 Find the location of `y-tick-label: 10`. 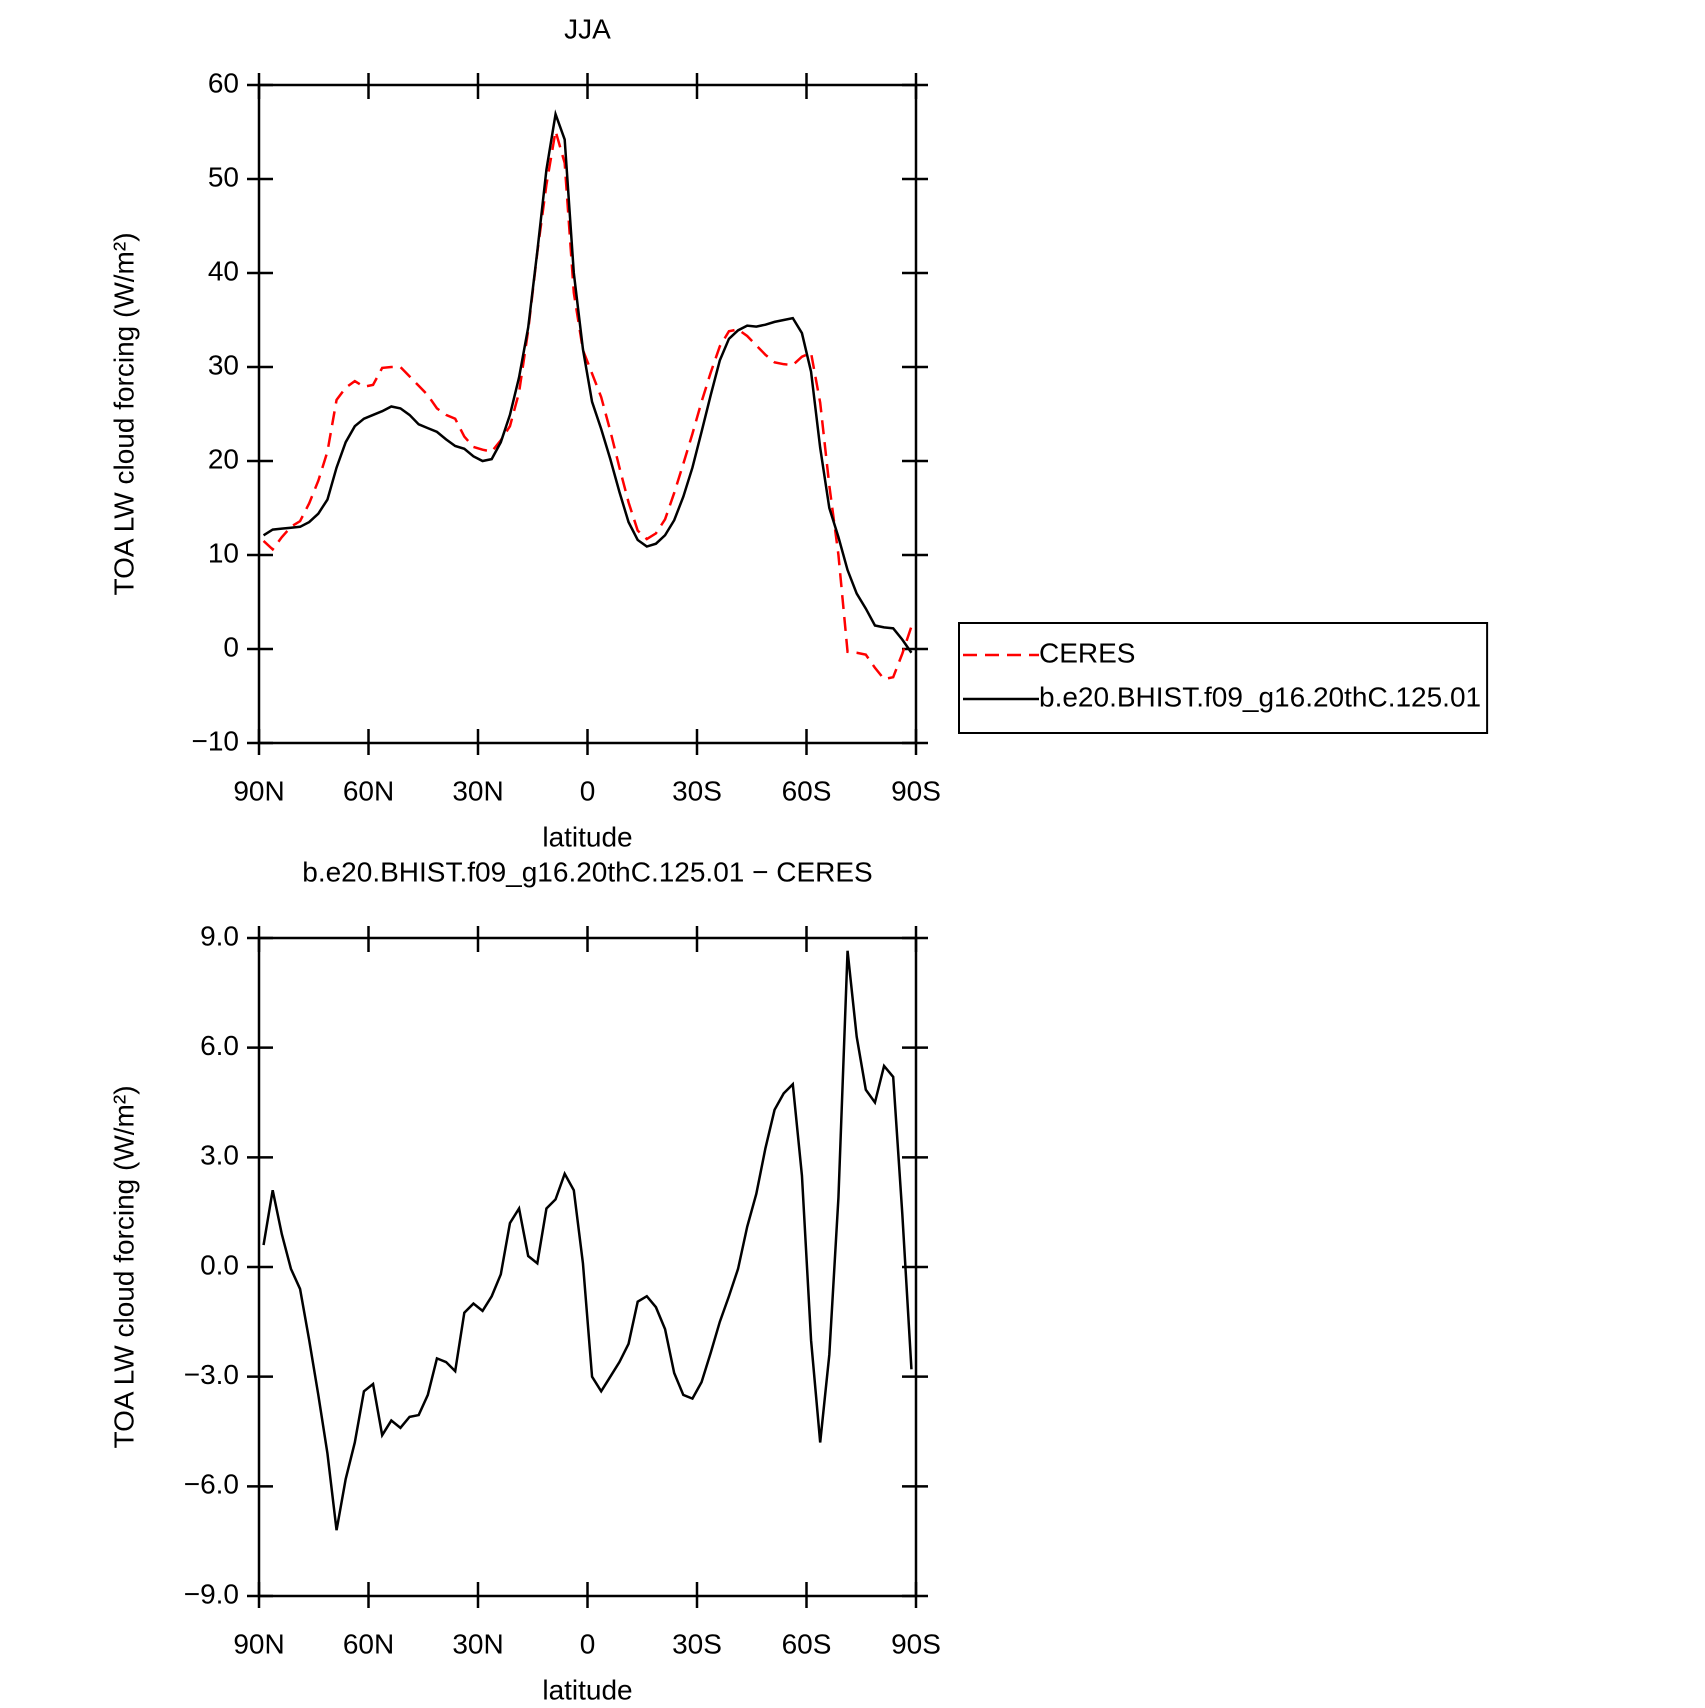

y-tick-label: 10 is located at coordinates (223, 552).